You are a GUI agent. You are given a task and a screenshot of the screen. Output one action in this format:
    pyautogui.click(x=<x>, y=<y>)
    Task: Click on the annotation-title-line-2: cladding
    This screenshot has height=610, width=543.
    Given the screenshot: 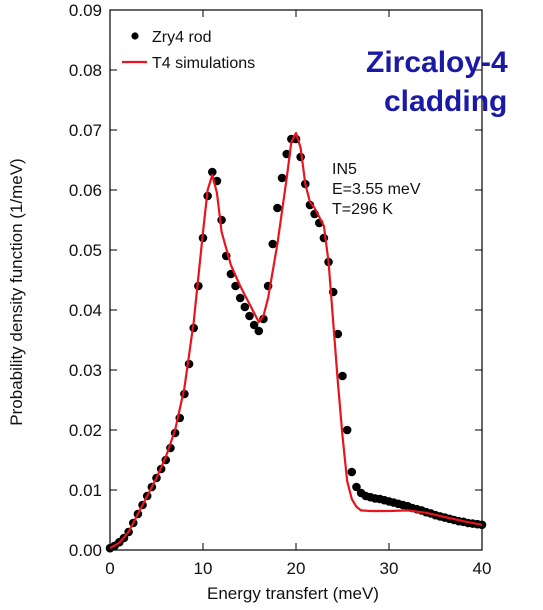 What is the action you would take?
    pyautogui.click(x=445, y=101)
    